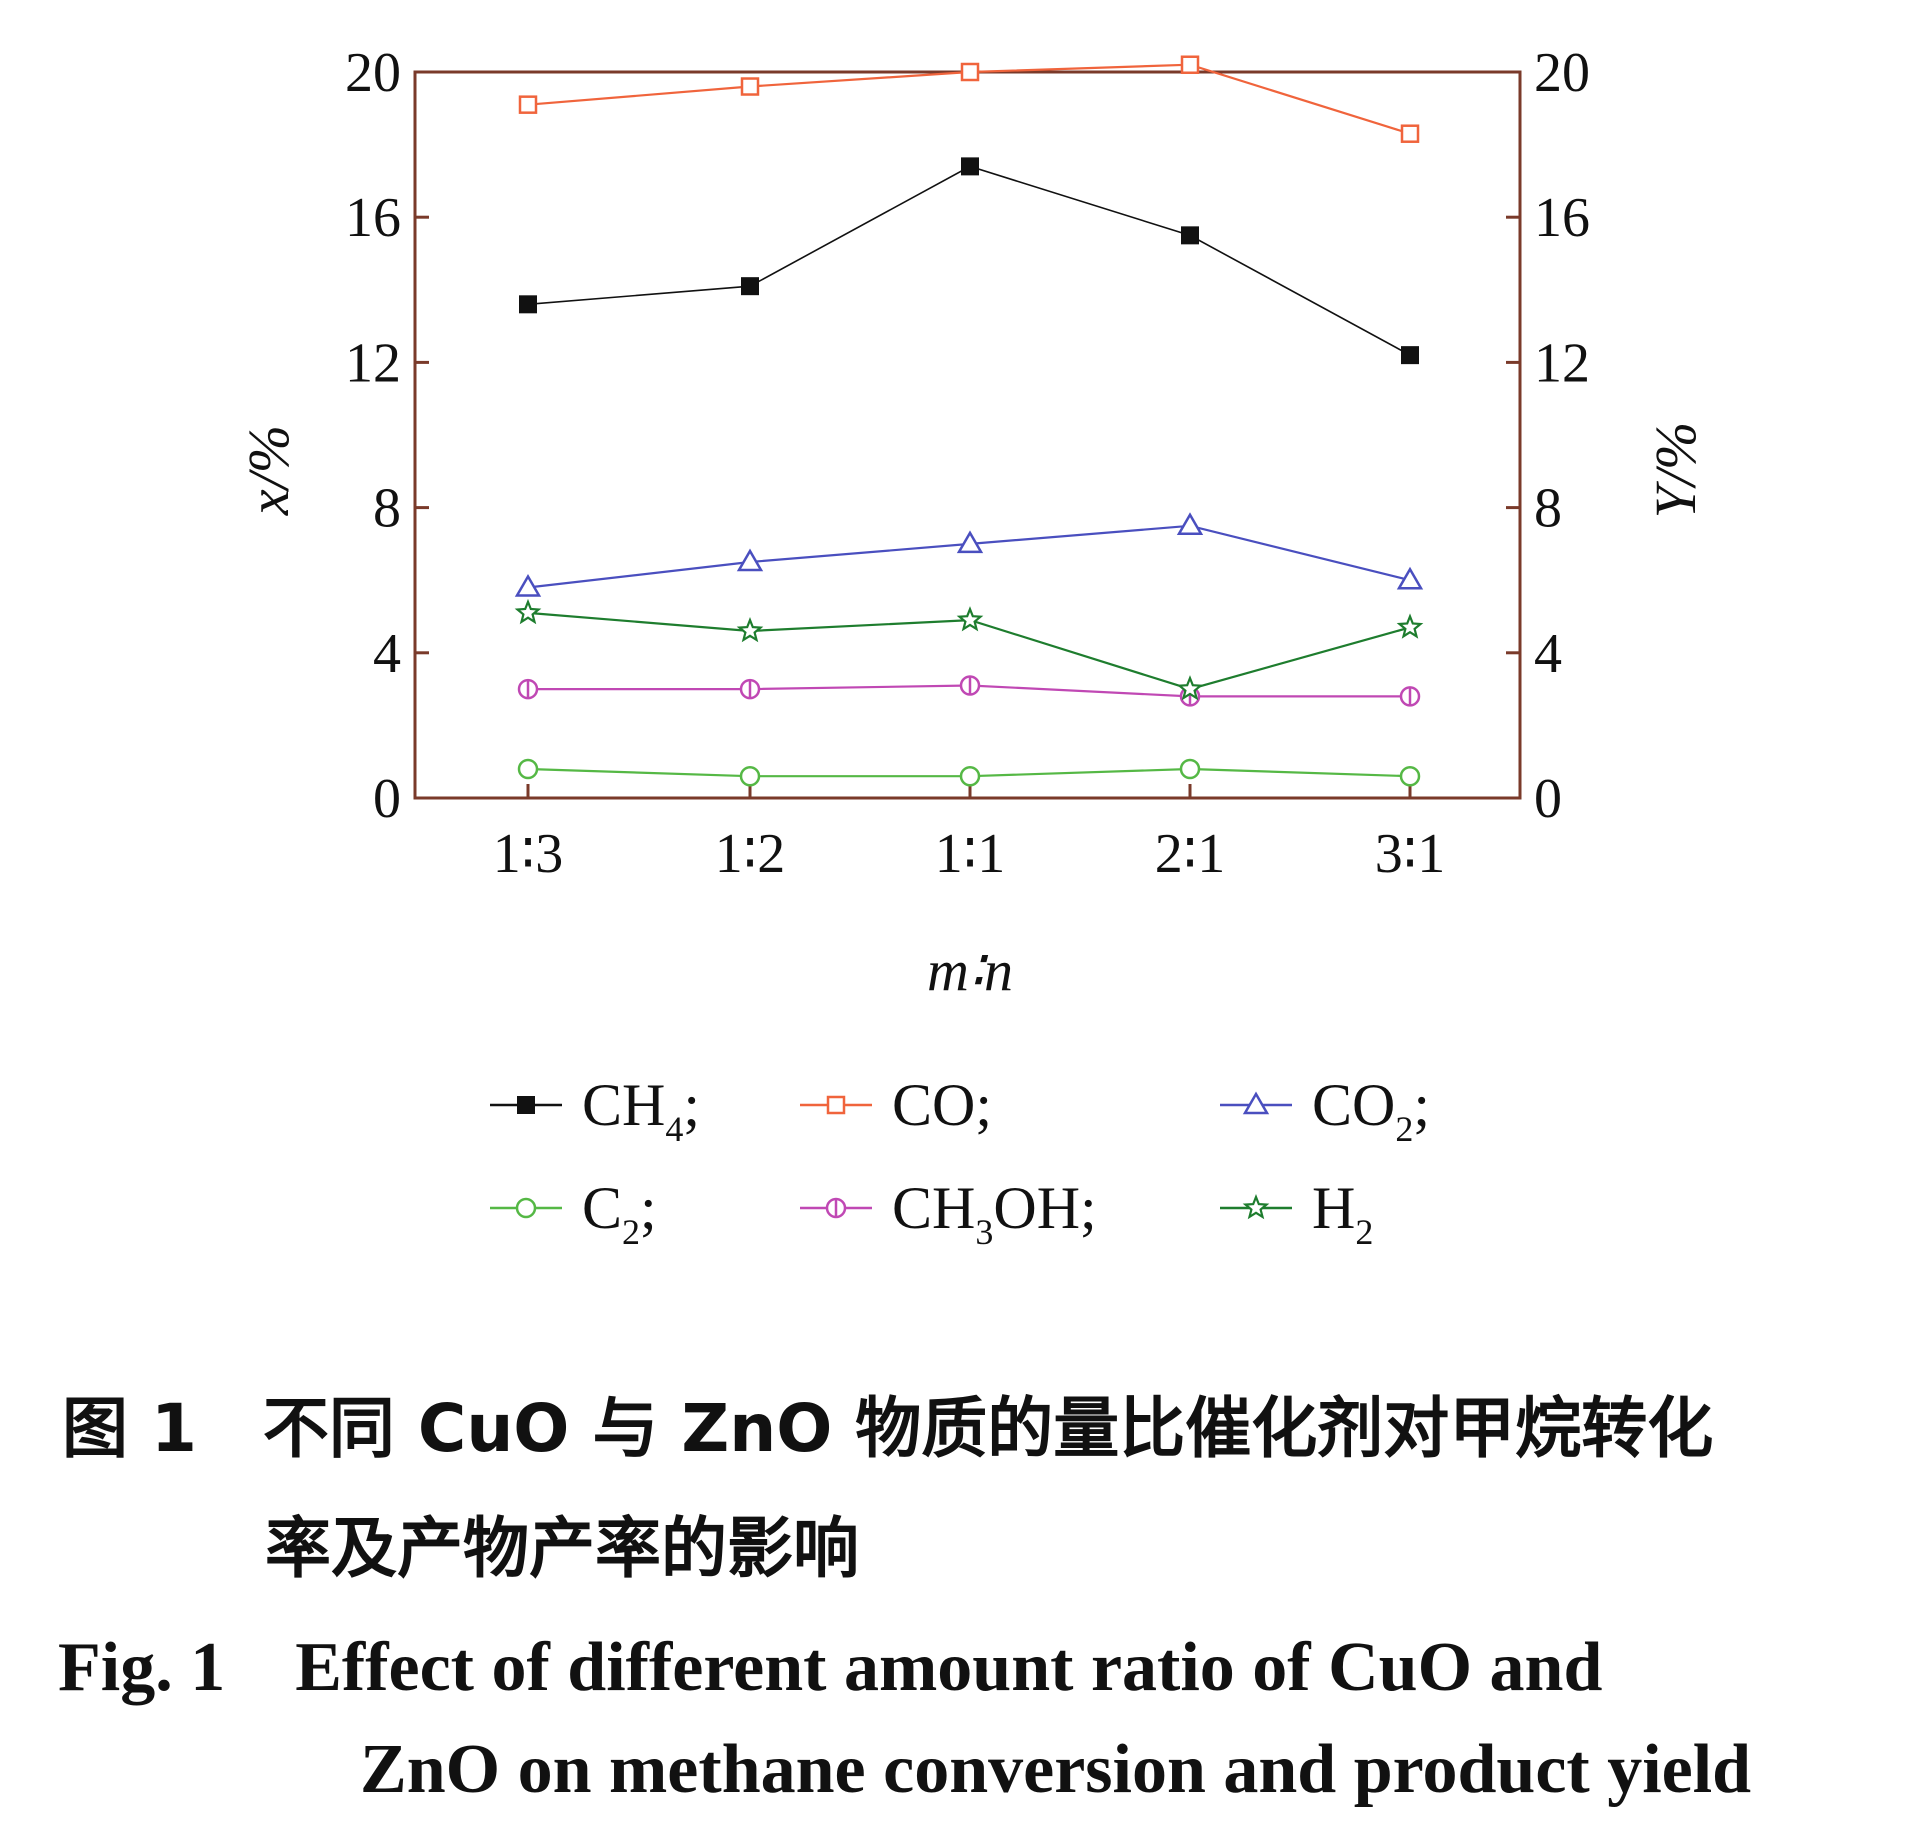 This screenshot has height=1831, width=1911. What do you see at coordinates (641, 1110) in the screenshot?
I see `legend-label: CH4;` at bounding box center [641, 1110].